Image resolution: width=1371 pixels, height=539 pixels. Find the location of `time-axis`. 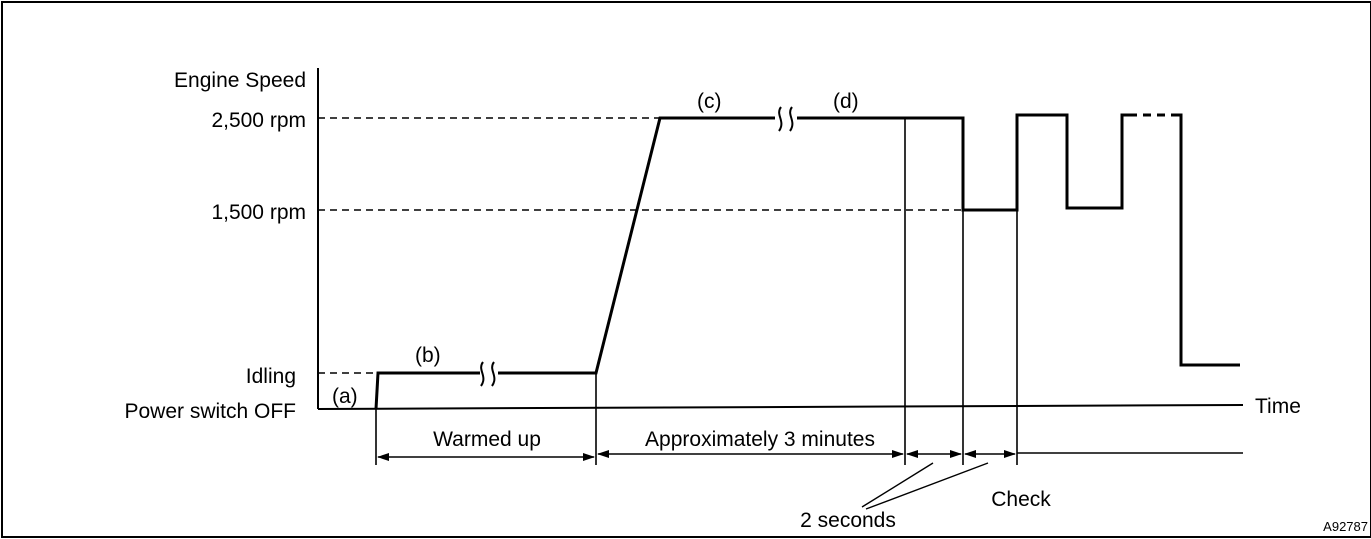

time-axis is located at coordinates (780, 407).